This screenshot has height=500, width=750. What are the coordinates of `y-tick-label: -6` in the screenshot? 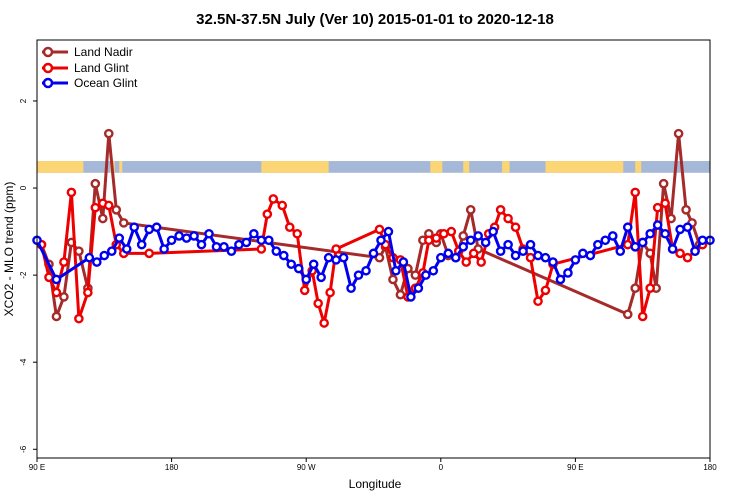 It's located at (23, 449).